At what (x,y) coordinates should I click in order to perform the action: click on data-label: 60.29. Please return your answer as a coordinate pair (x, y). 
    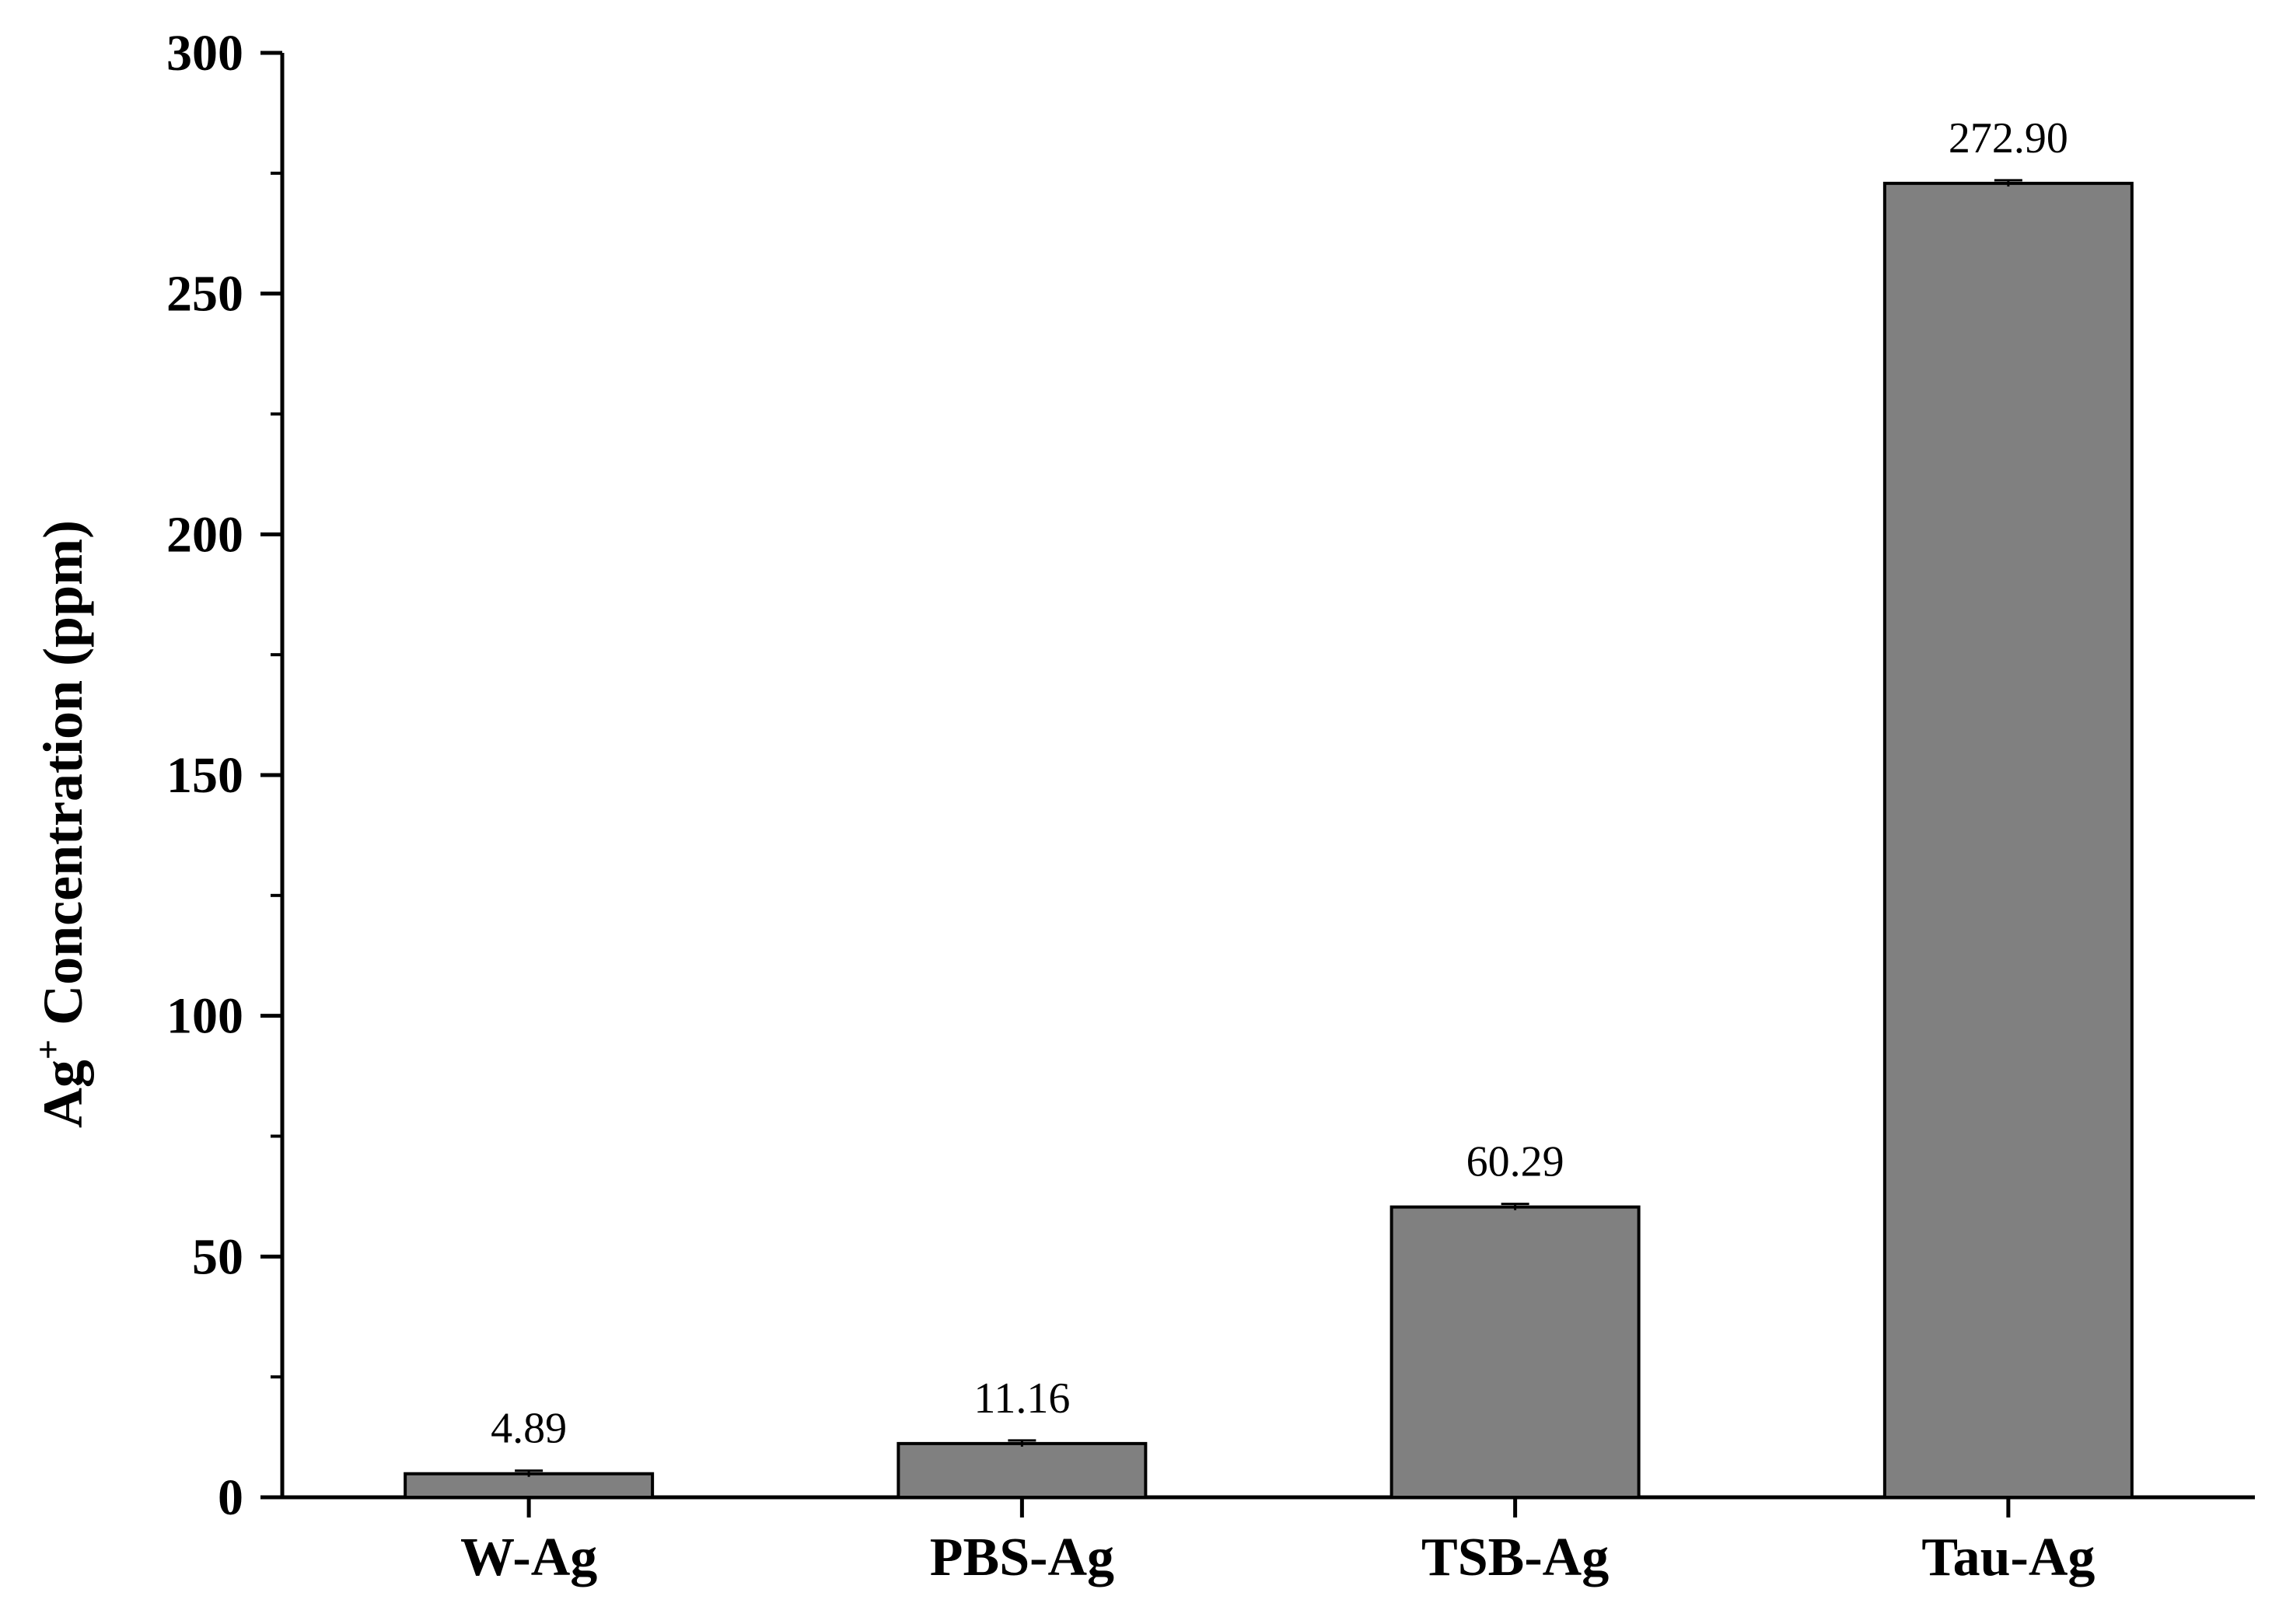
    Looking at the image, I should click on (1515, 1162).